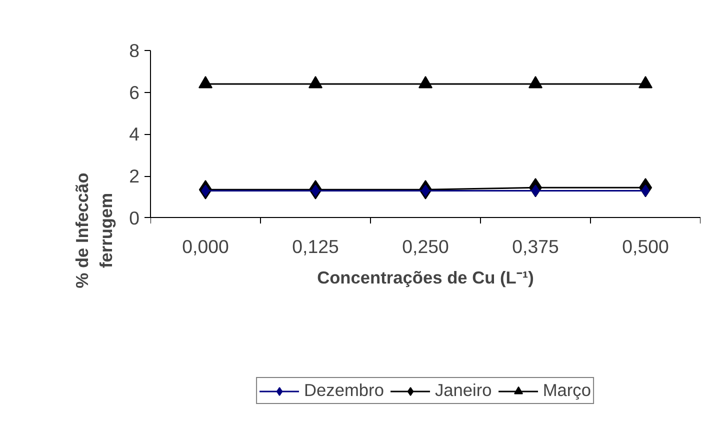 The image size is (725, 425). What do you see at coordinates (134, 92) in the screenshot?
I see `y-tick-label: 6` at bounding box center [134, 92].